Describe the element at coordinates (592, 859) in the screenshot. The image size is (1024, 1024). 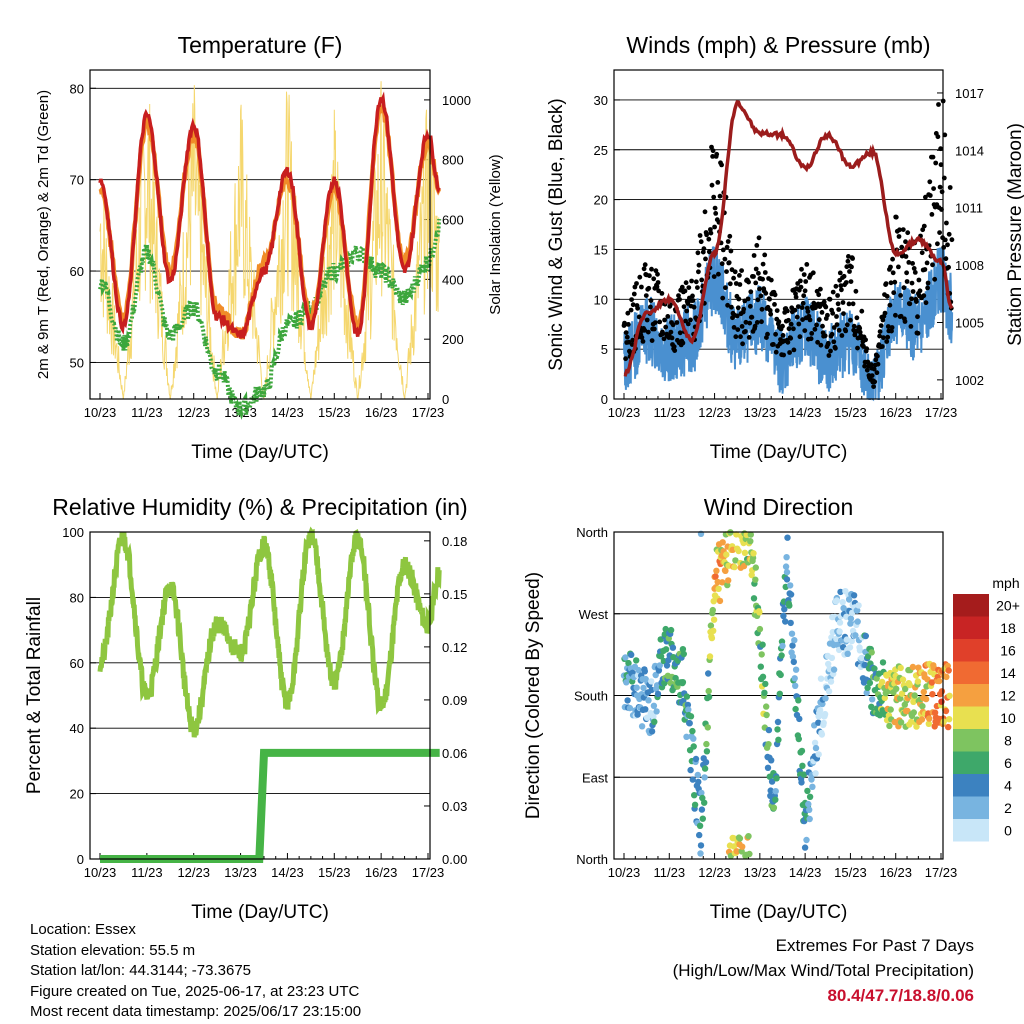
I see `y-tick-label: North` at that location.